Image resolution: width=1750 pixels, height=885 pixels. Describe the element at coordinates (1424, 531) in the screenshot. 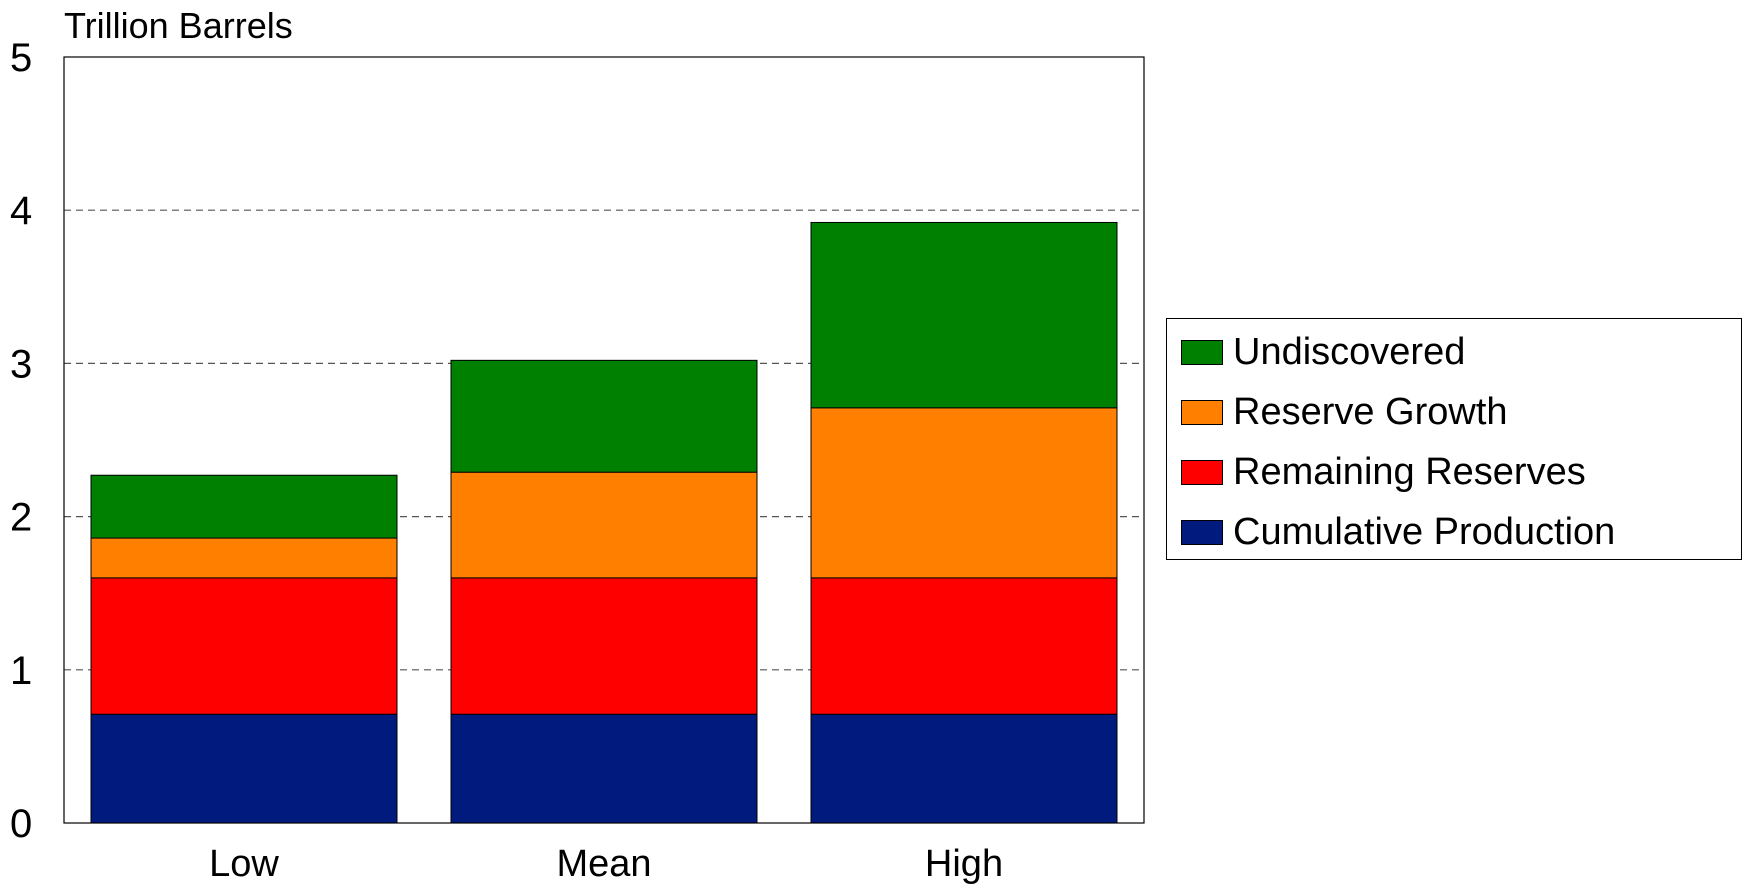

I see `legend-label-cumulative-production: Cumulative Production` at that location.